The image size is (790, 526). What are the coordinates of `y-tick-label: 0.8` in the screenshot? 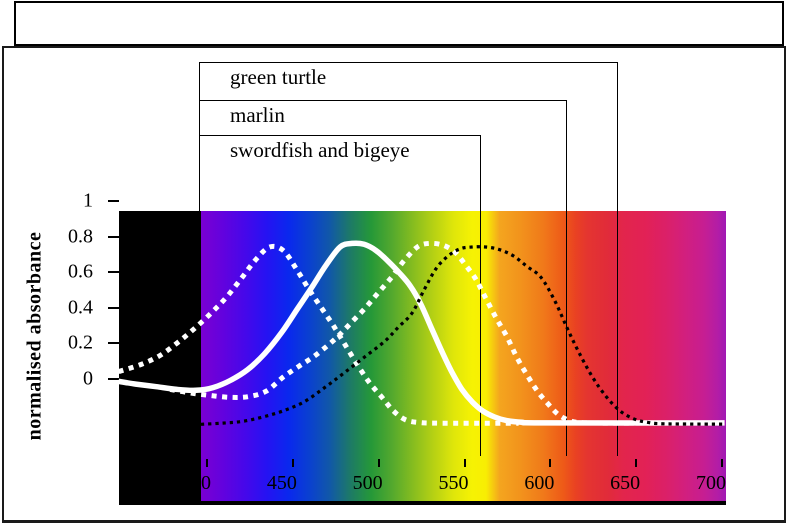 It's located at (80, 236).